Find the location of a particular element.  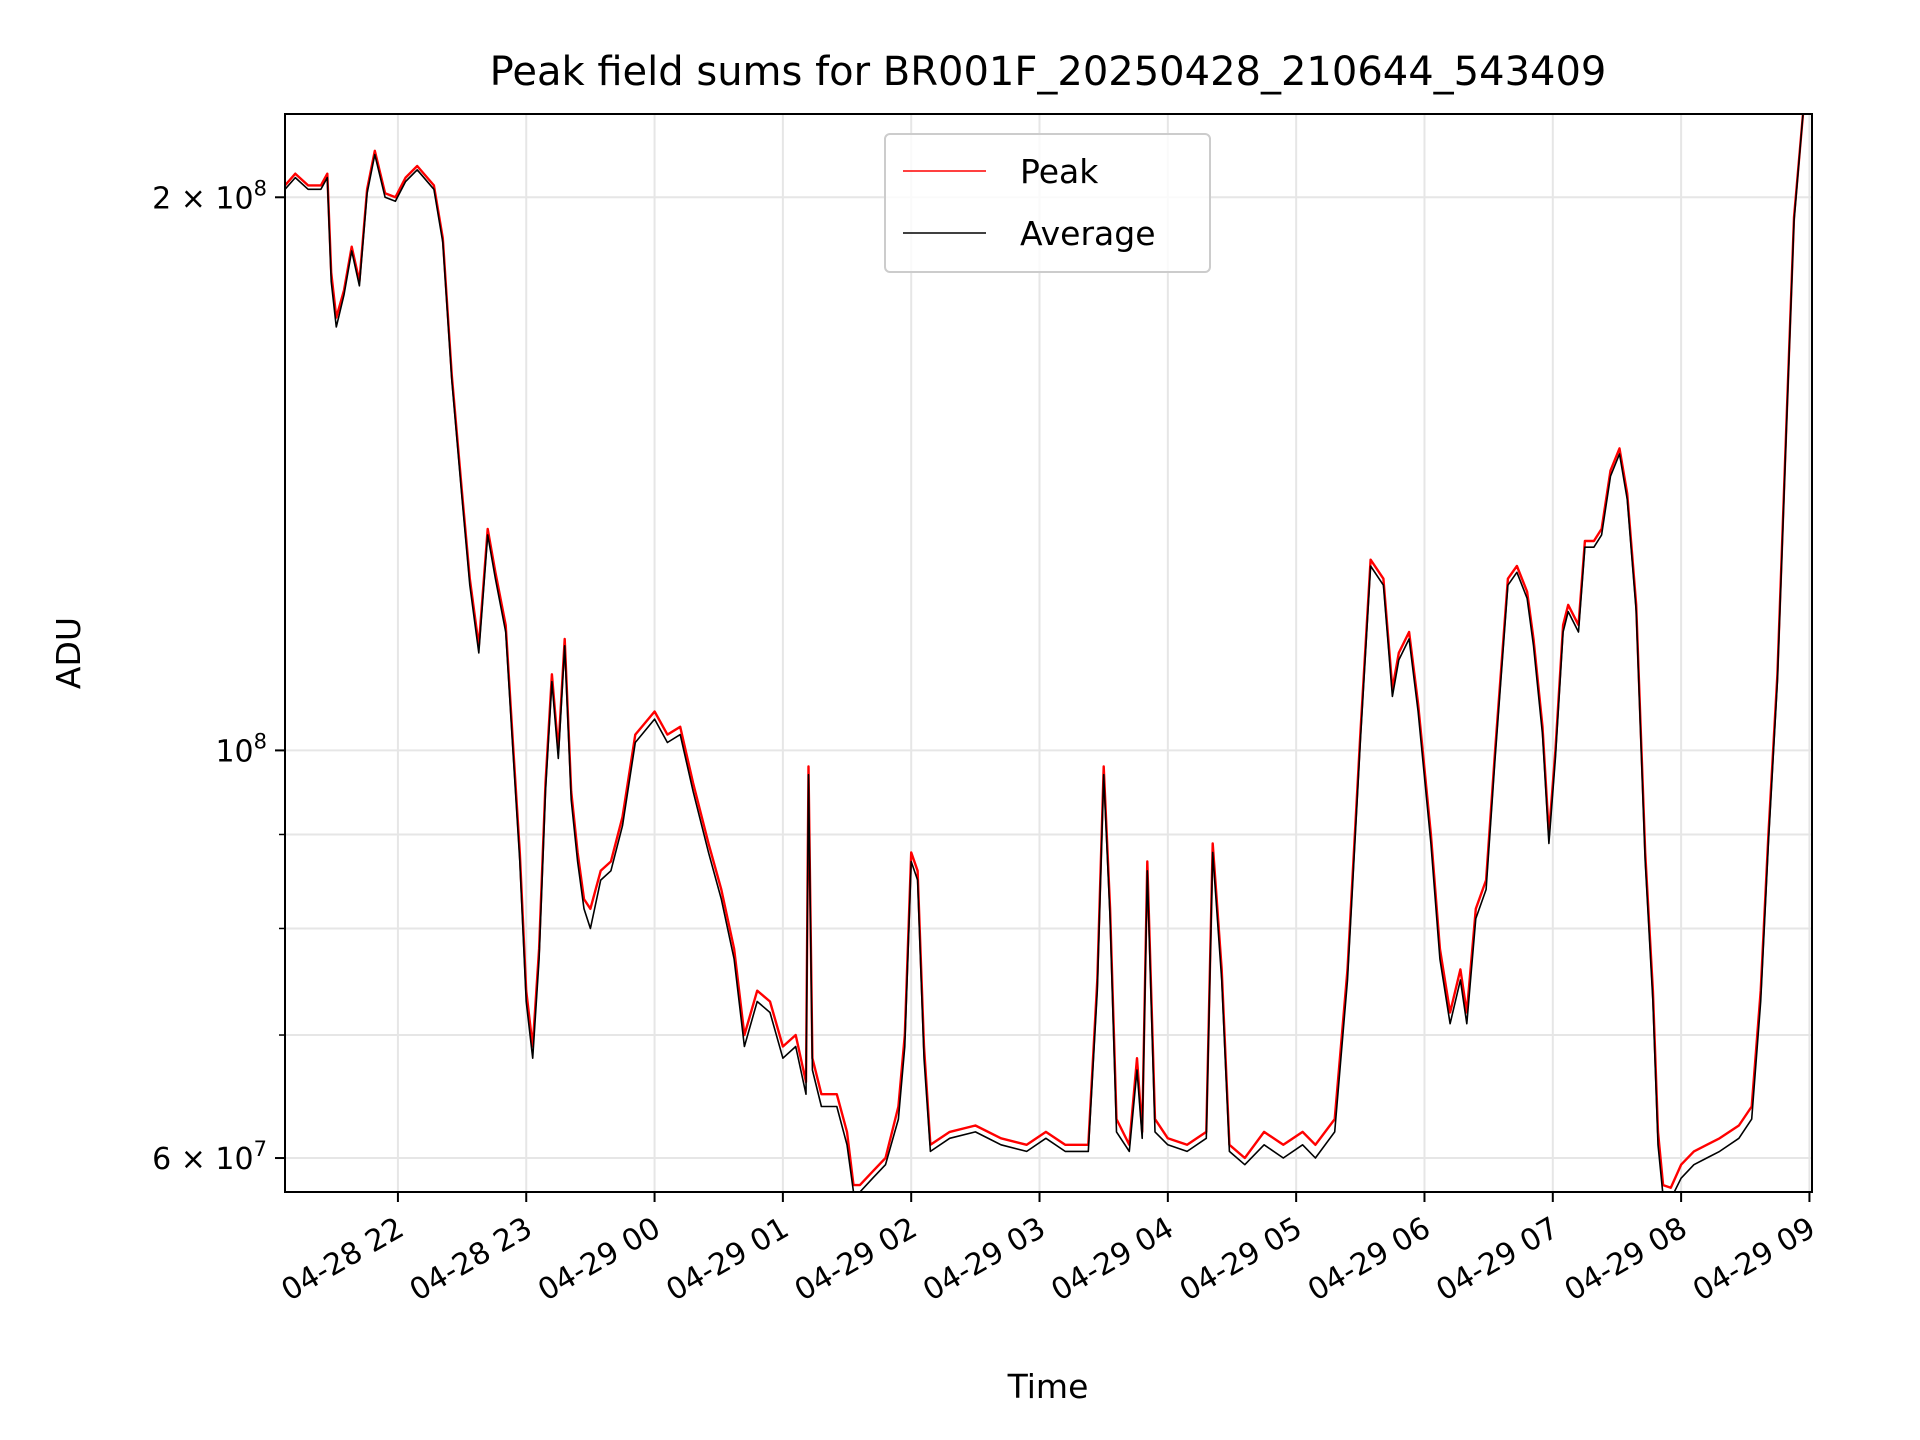

x-axis-title: Time is located at coordinates (1048, 1386).